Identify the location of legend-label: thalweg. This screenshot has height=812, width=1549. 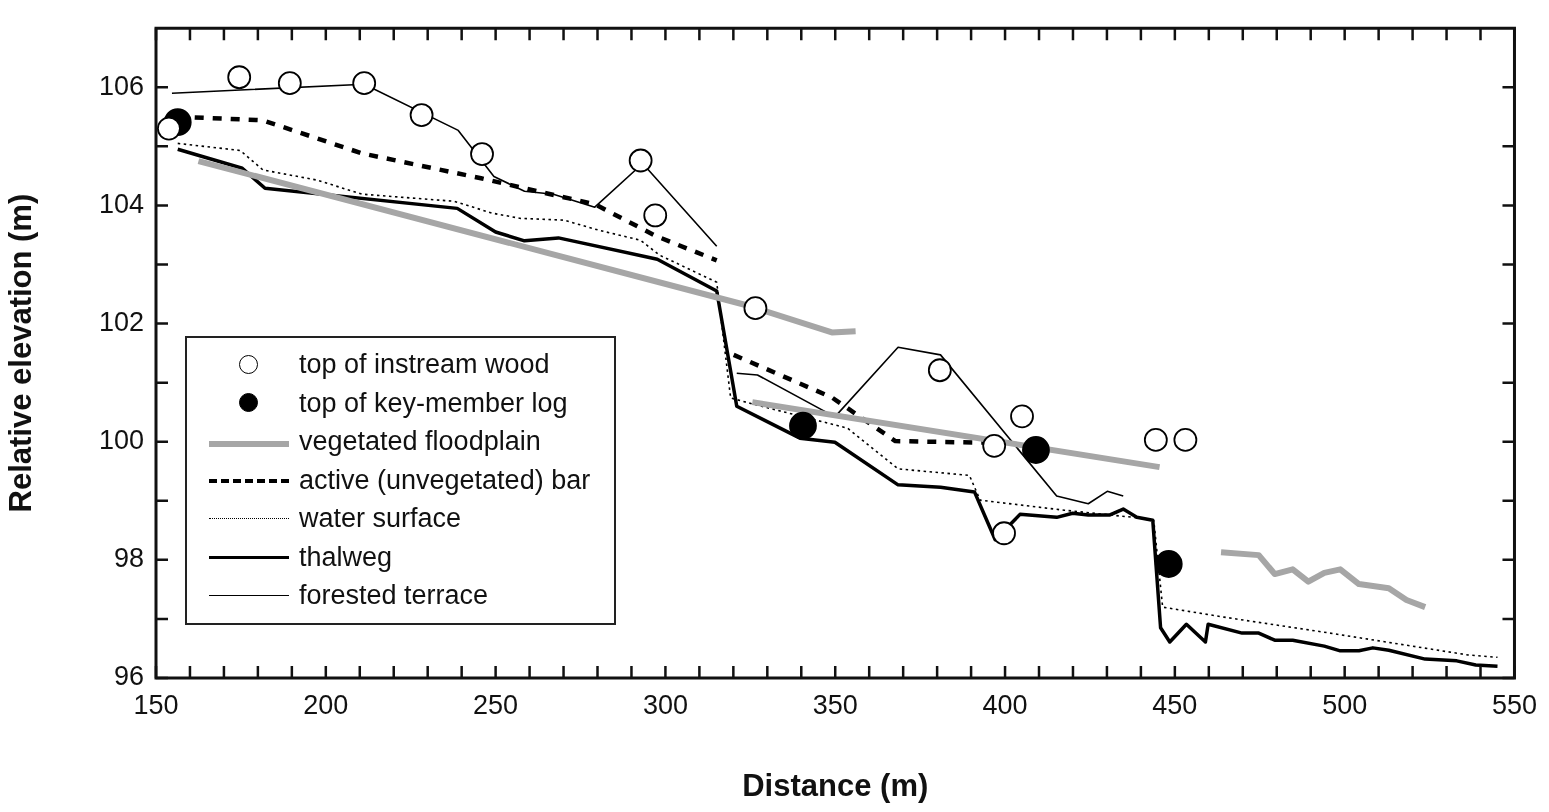
(346, 557).